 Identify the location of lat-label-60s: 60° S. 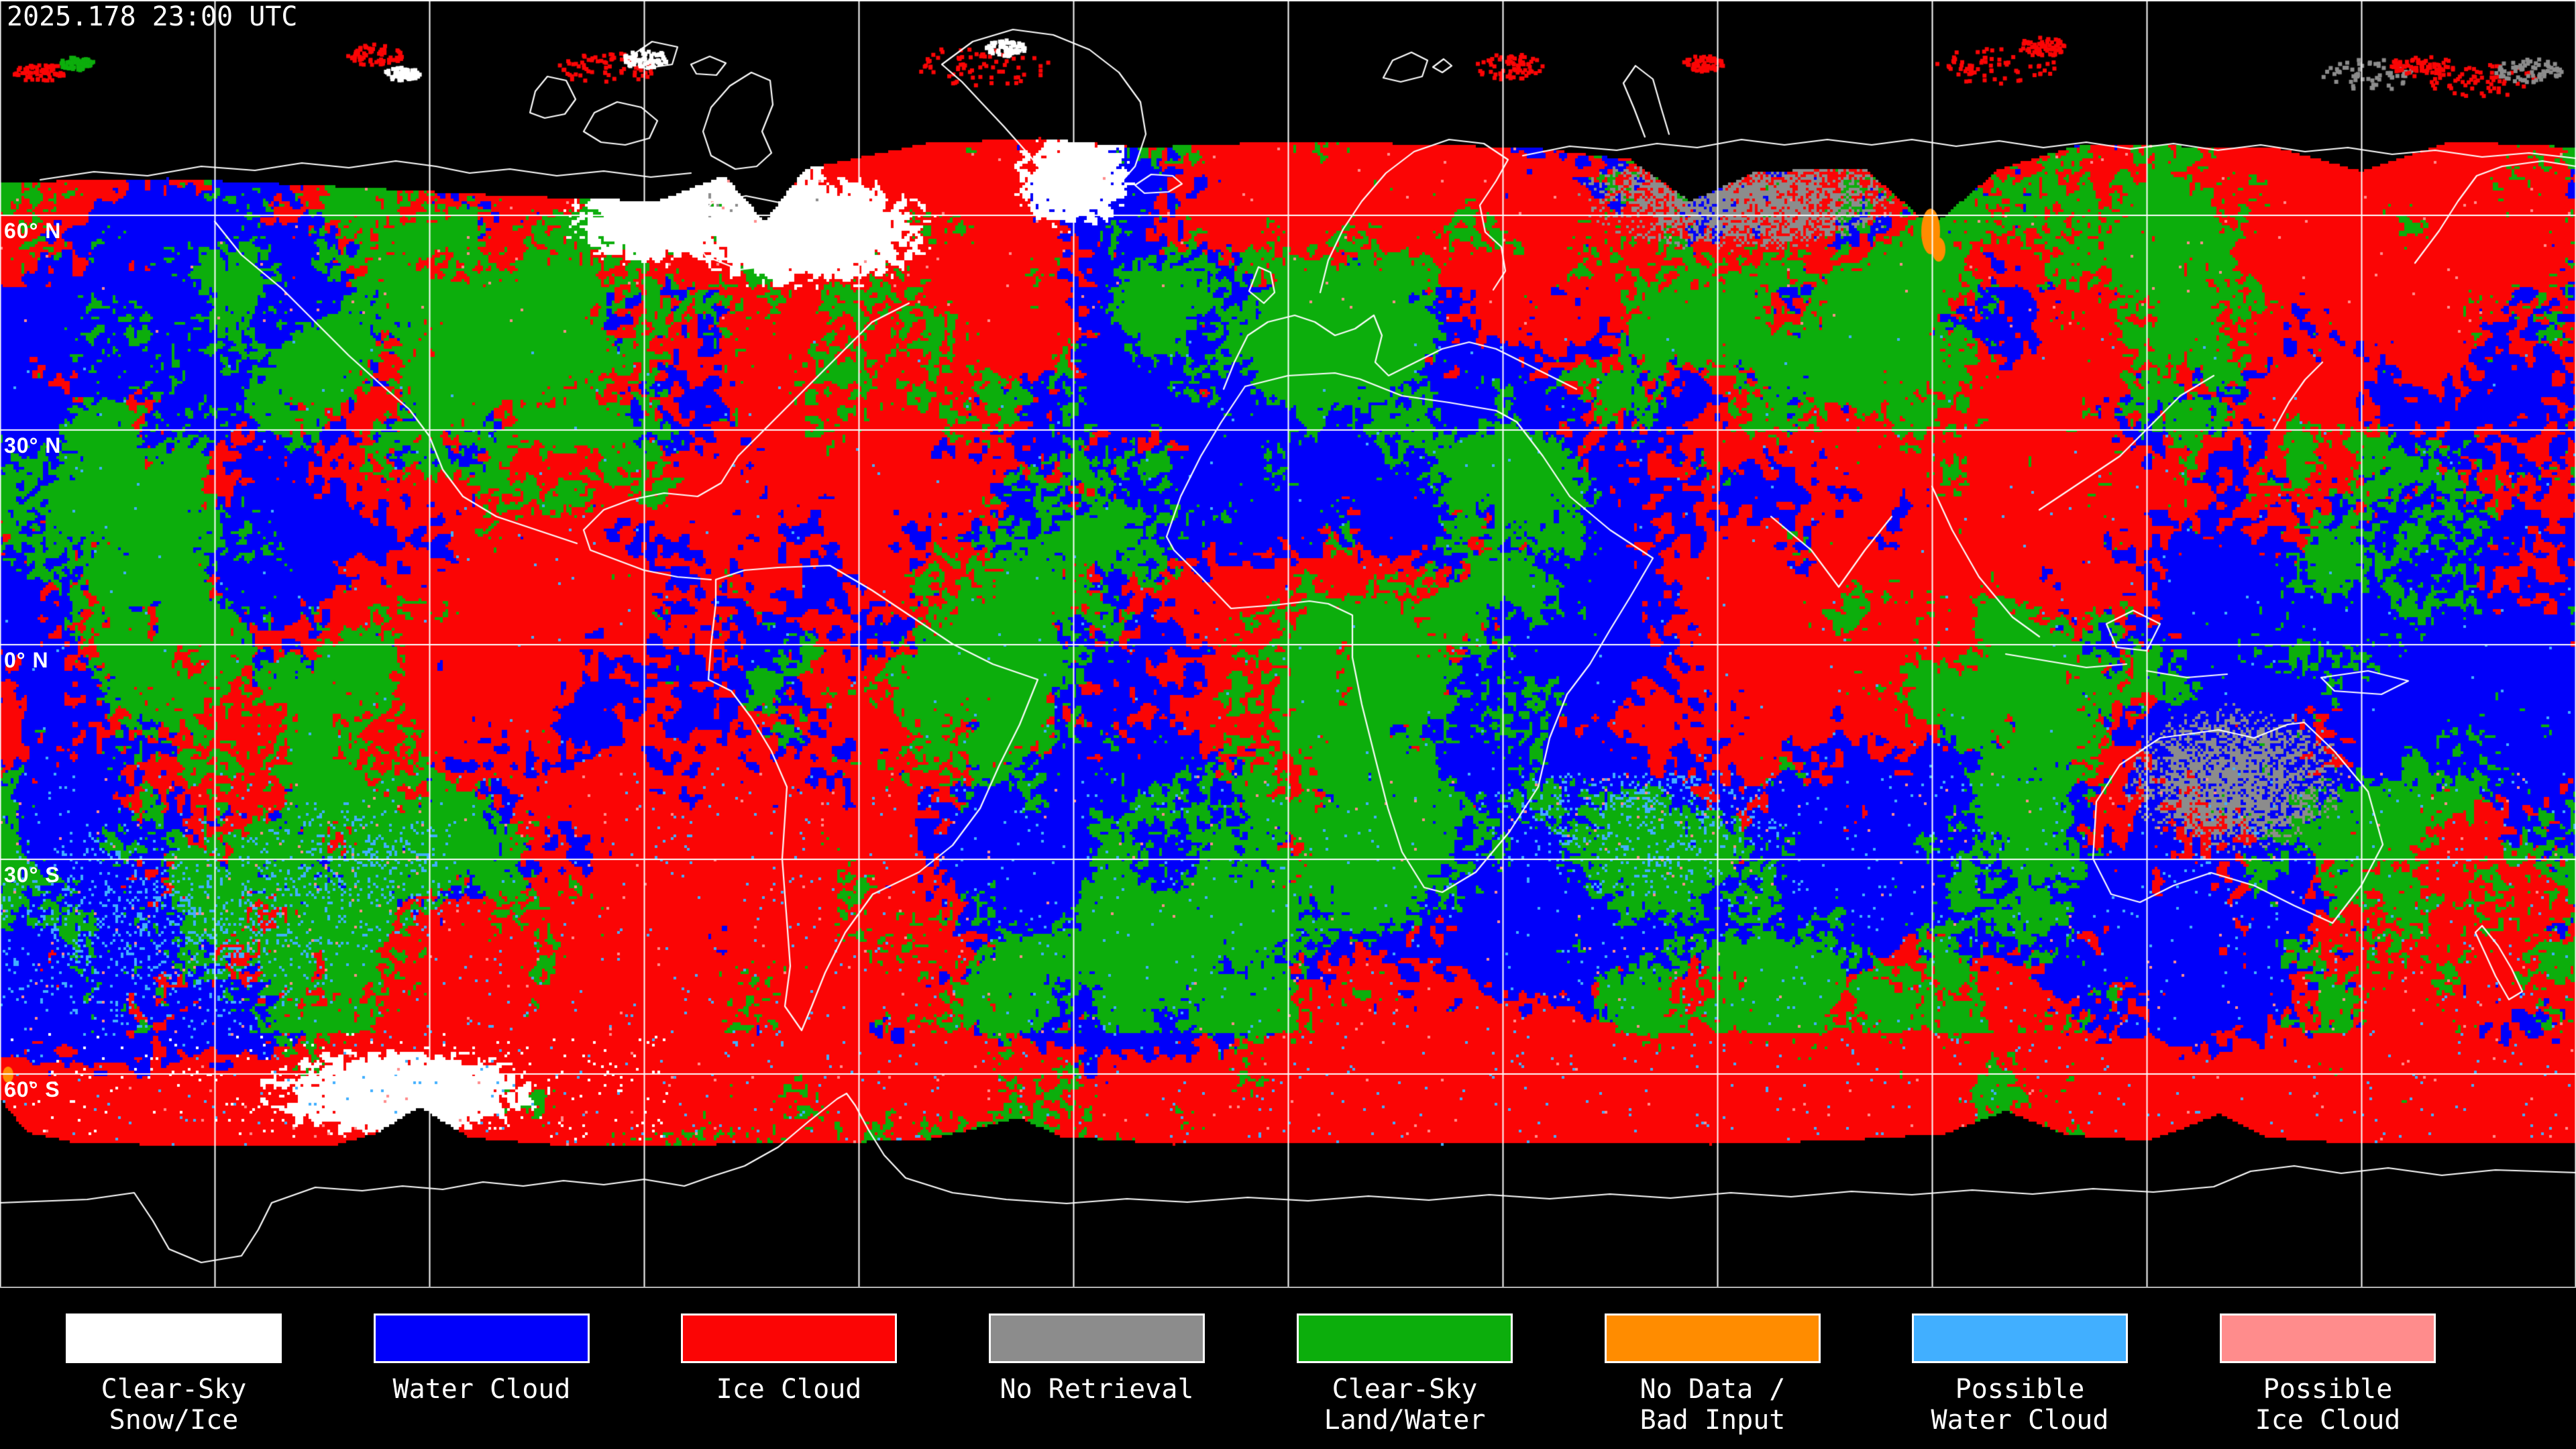
(32, 1089).